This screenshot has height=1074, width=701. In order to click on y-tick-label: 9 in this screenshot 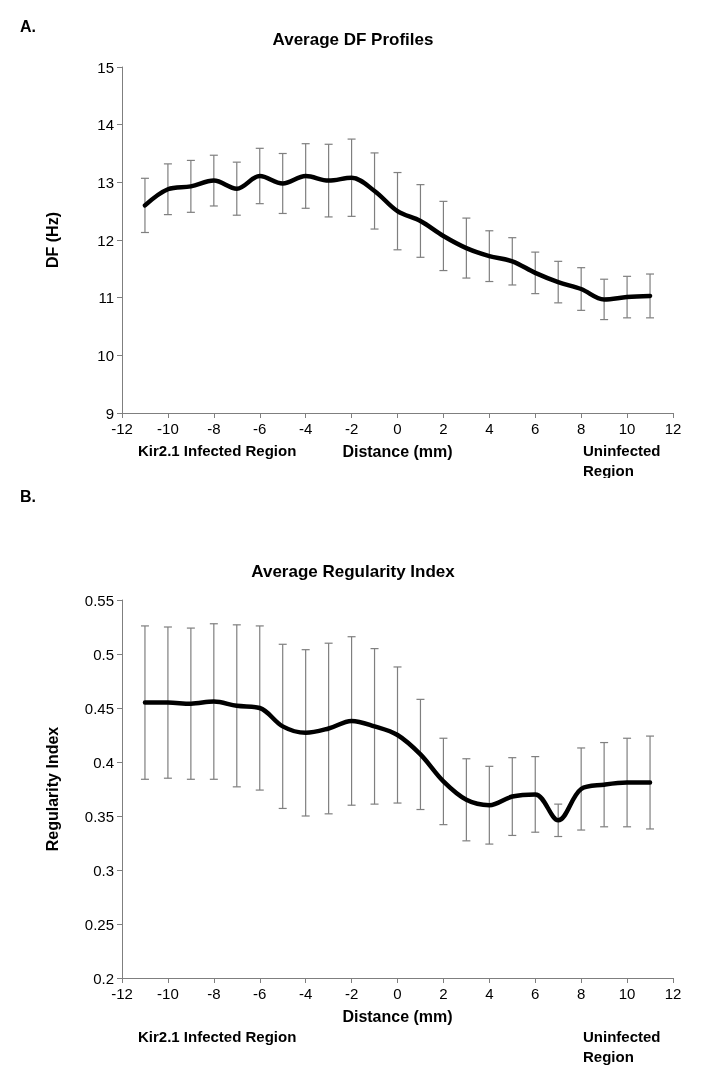, I will do `click(109, 413)`.